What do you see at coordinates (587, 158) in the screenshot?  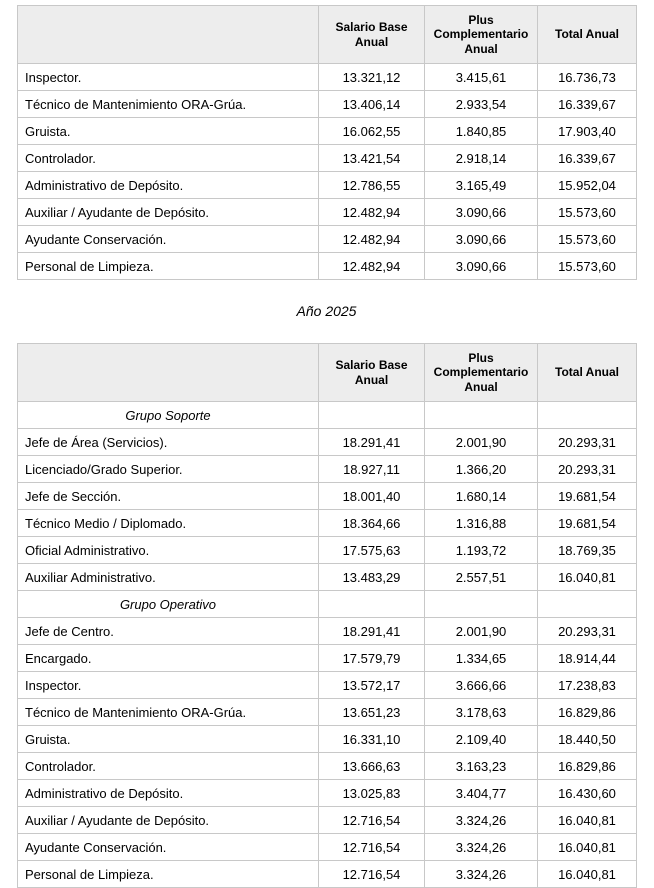 I see `total-anual-cell: 16.339,67` at bounding box center [587, 158].